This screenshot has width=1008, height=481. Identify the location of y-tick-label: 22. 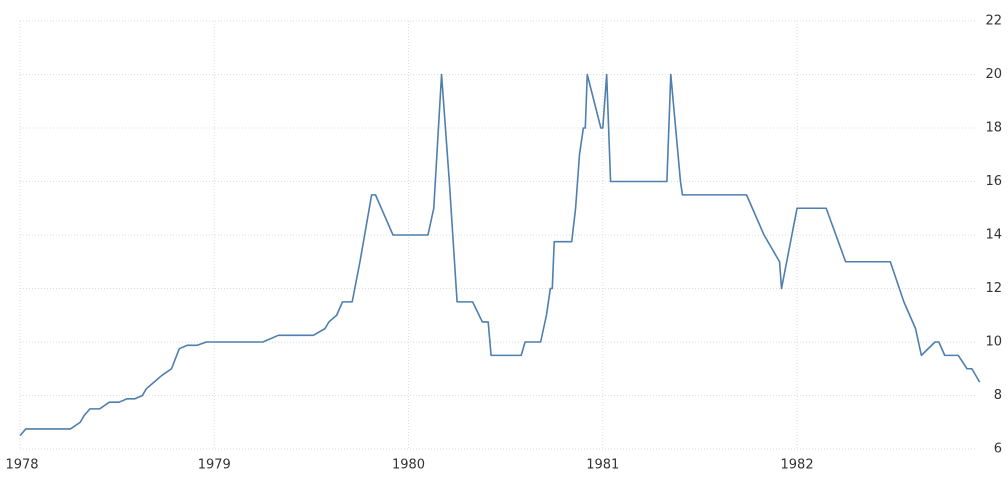
(993, 21).